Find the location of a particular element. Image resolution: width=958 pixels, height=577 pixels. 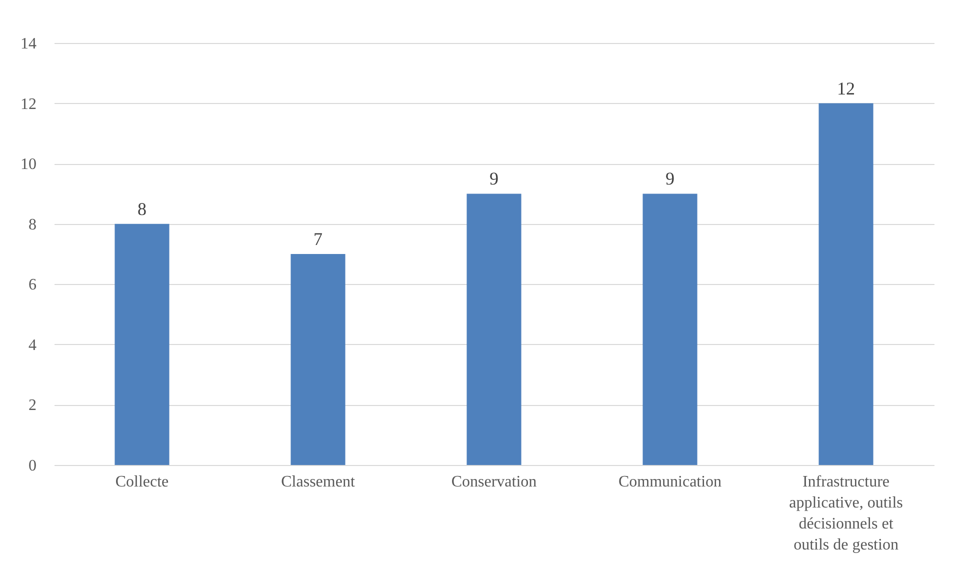

x-tick-label: Communication is located at coordinates (670, 482).